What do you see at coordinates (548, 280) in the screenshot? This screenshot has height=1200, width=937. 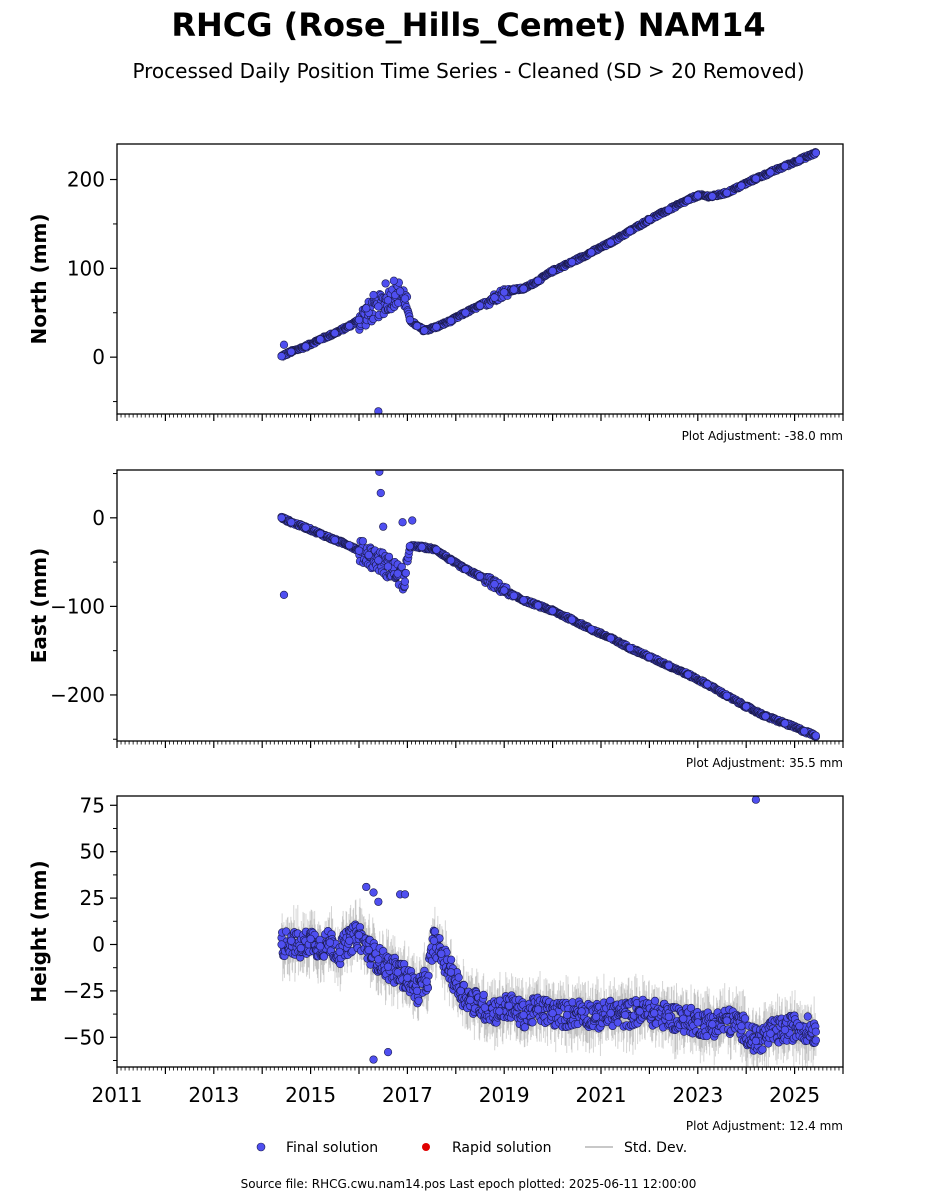 I see `plot-area-north` at bounding box center [548, 280].